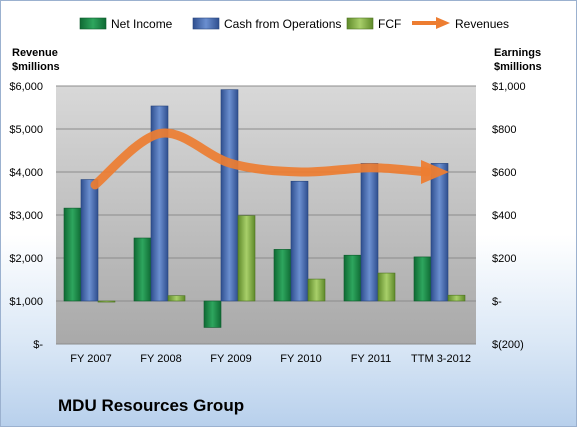  I want to click on legend-swatch-fcf, so click(360, 23).